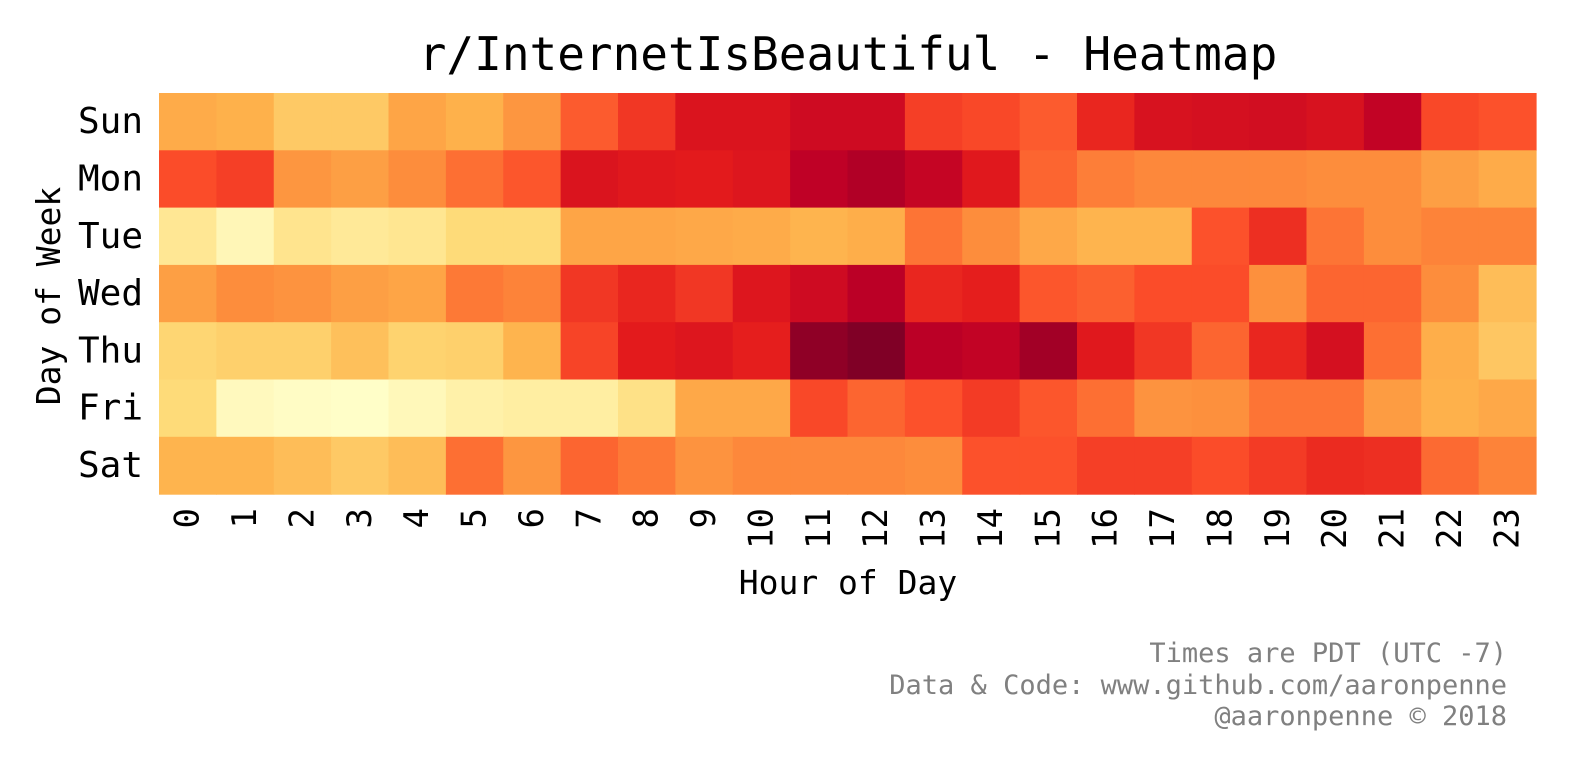  What do you see at coordinates (245, 518) in the screenshot?
I see `x-tick-label-1: 1` at bounding box center [245, 518].